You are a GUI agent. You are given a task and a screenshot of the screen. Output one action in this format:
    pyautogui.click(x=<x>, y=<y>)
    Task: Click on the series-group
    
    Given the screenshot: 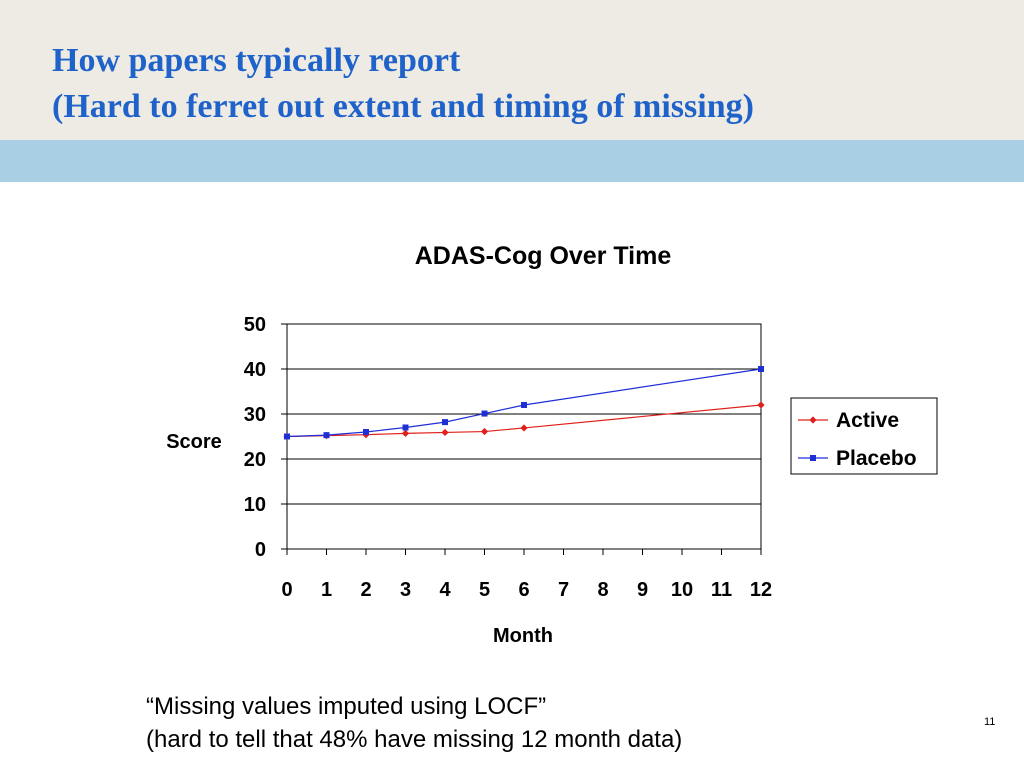 What is the action you would take?
    pyautogui.click(x=524, y=403)
    